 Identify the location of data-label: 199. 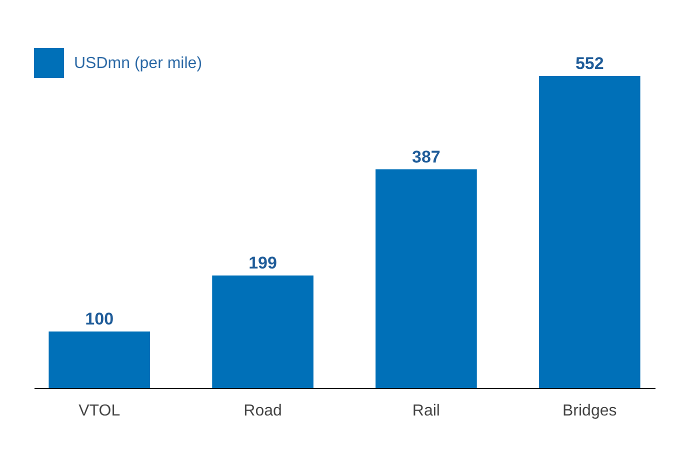
(262, 263).